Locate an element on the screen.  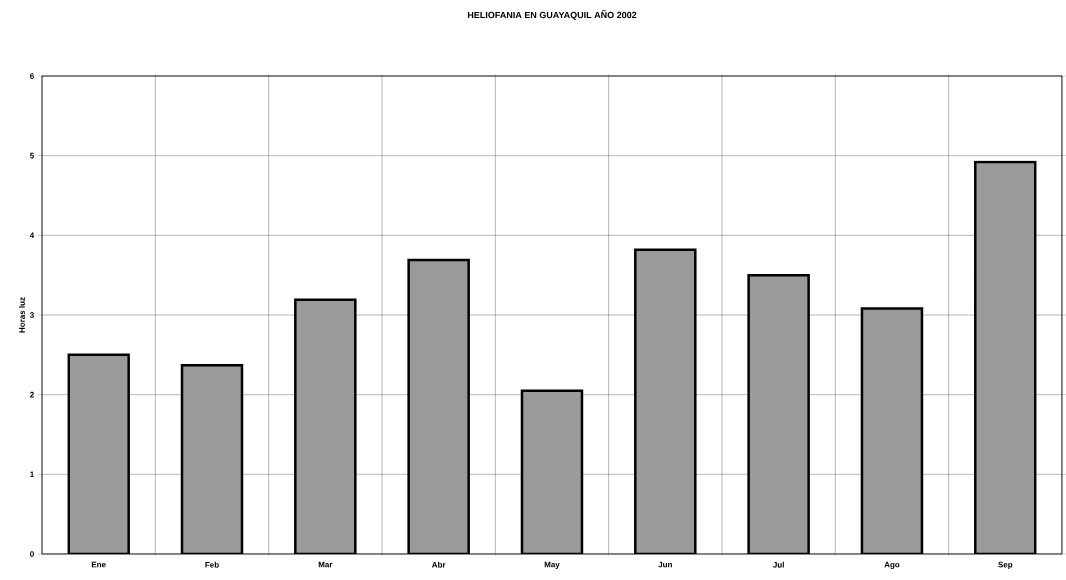
y-tick-label: 3 is located at coordinates (31, 315).